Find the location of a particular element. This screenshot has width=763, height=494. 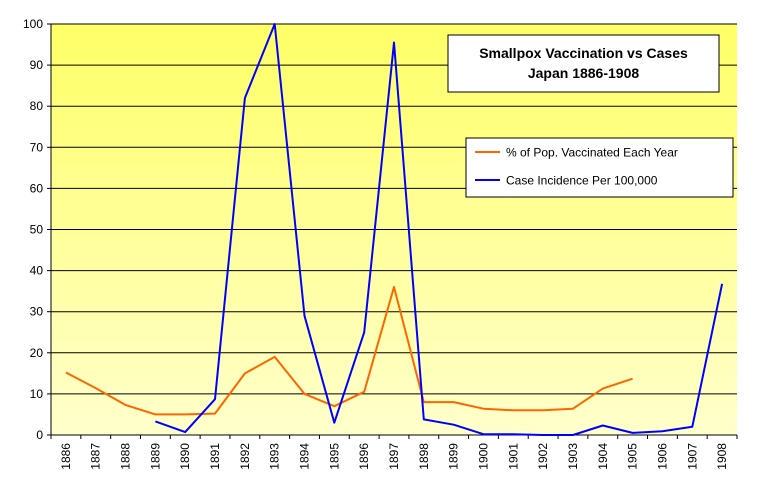

legend-label-vaccinated: % of Pop. Vaccinated Each Year is located at coordinates (592, 153).